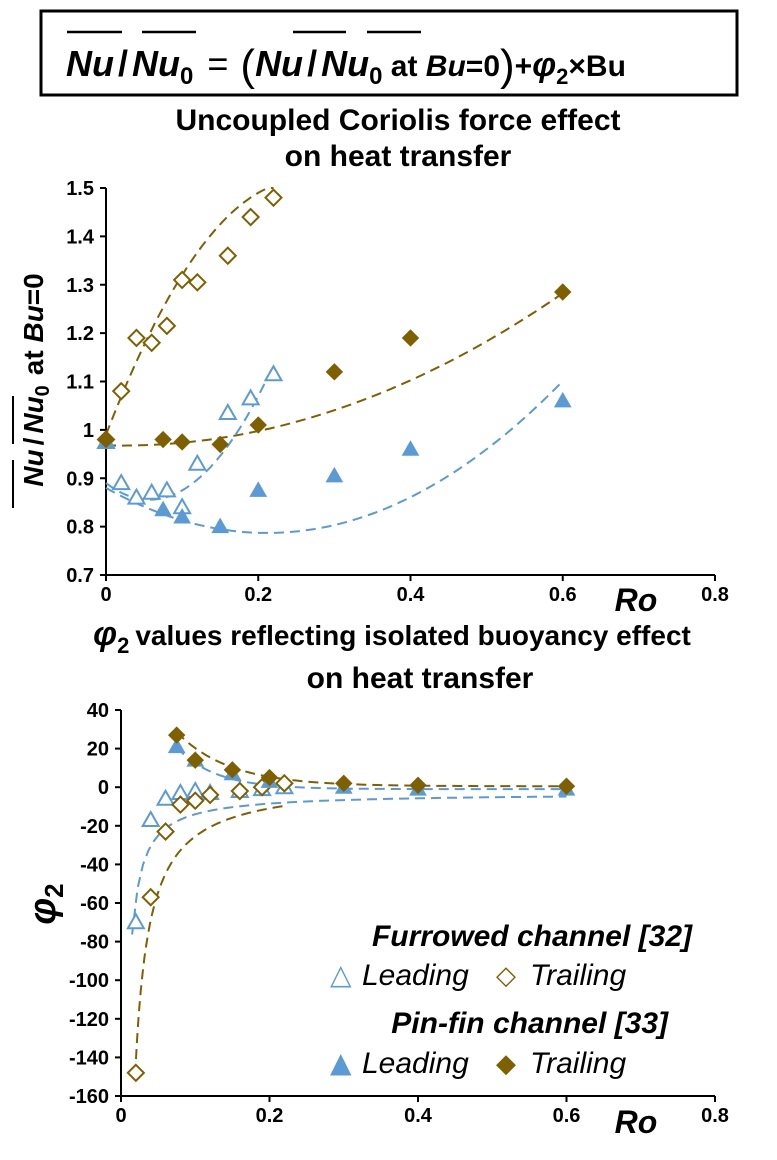 This screenshot has height=1160, width=777. Describe the element at coordinates (89, 1097) in the screenshot. I see `y-tick-label: -160` at that location.